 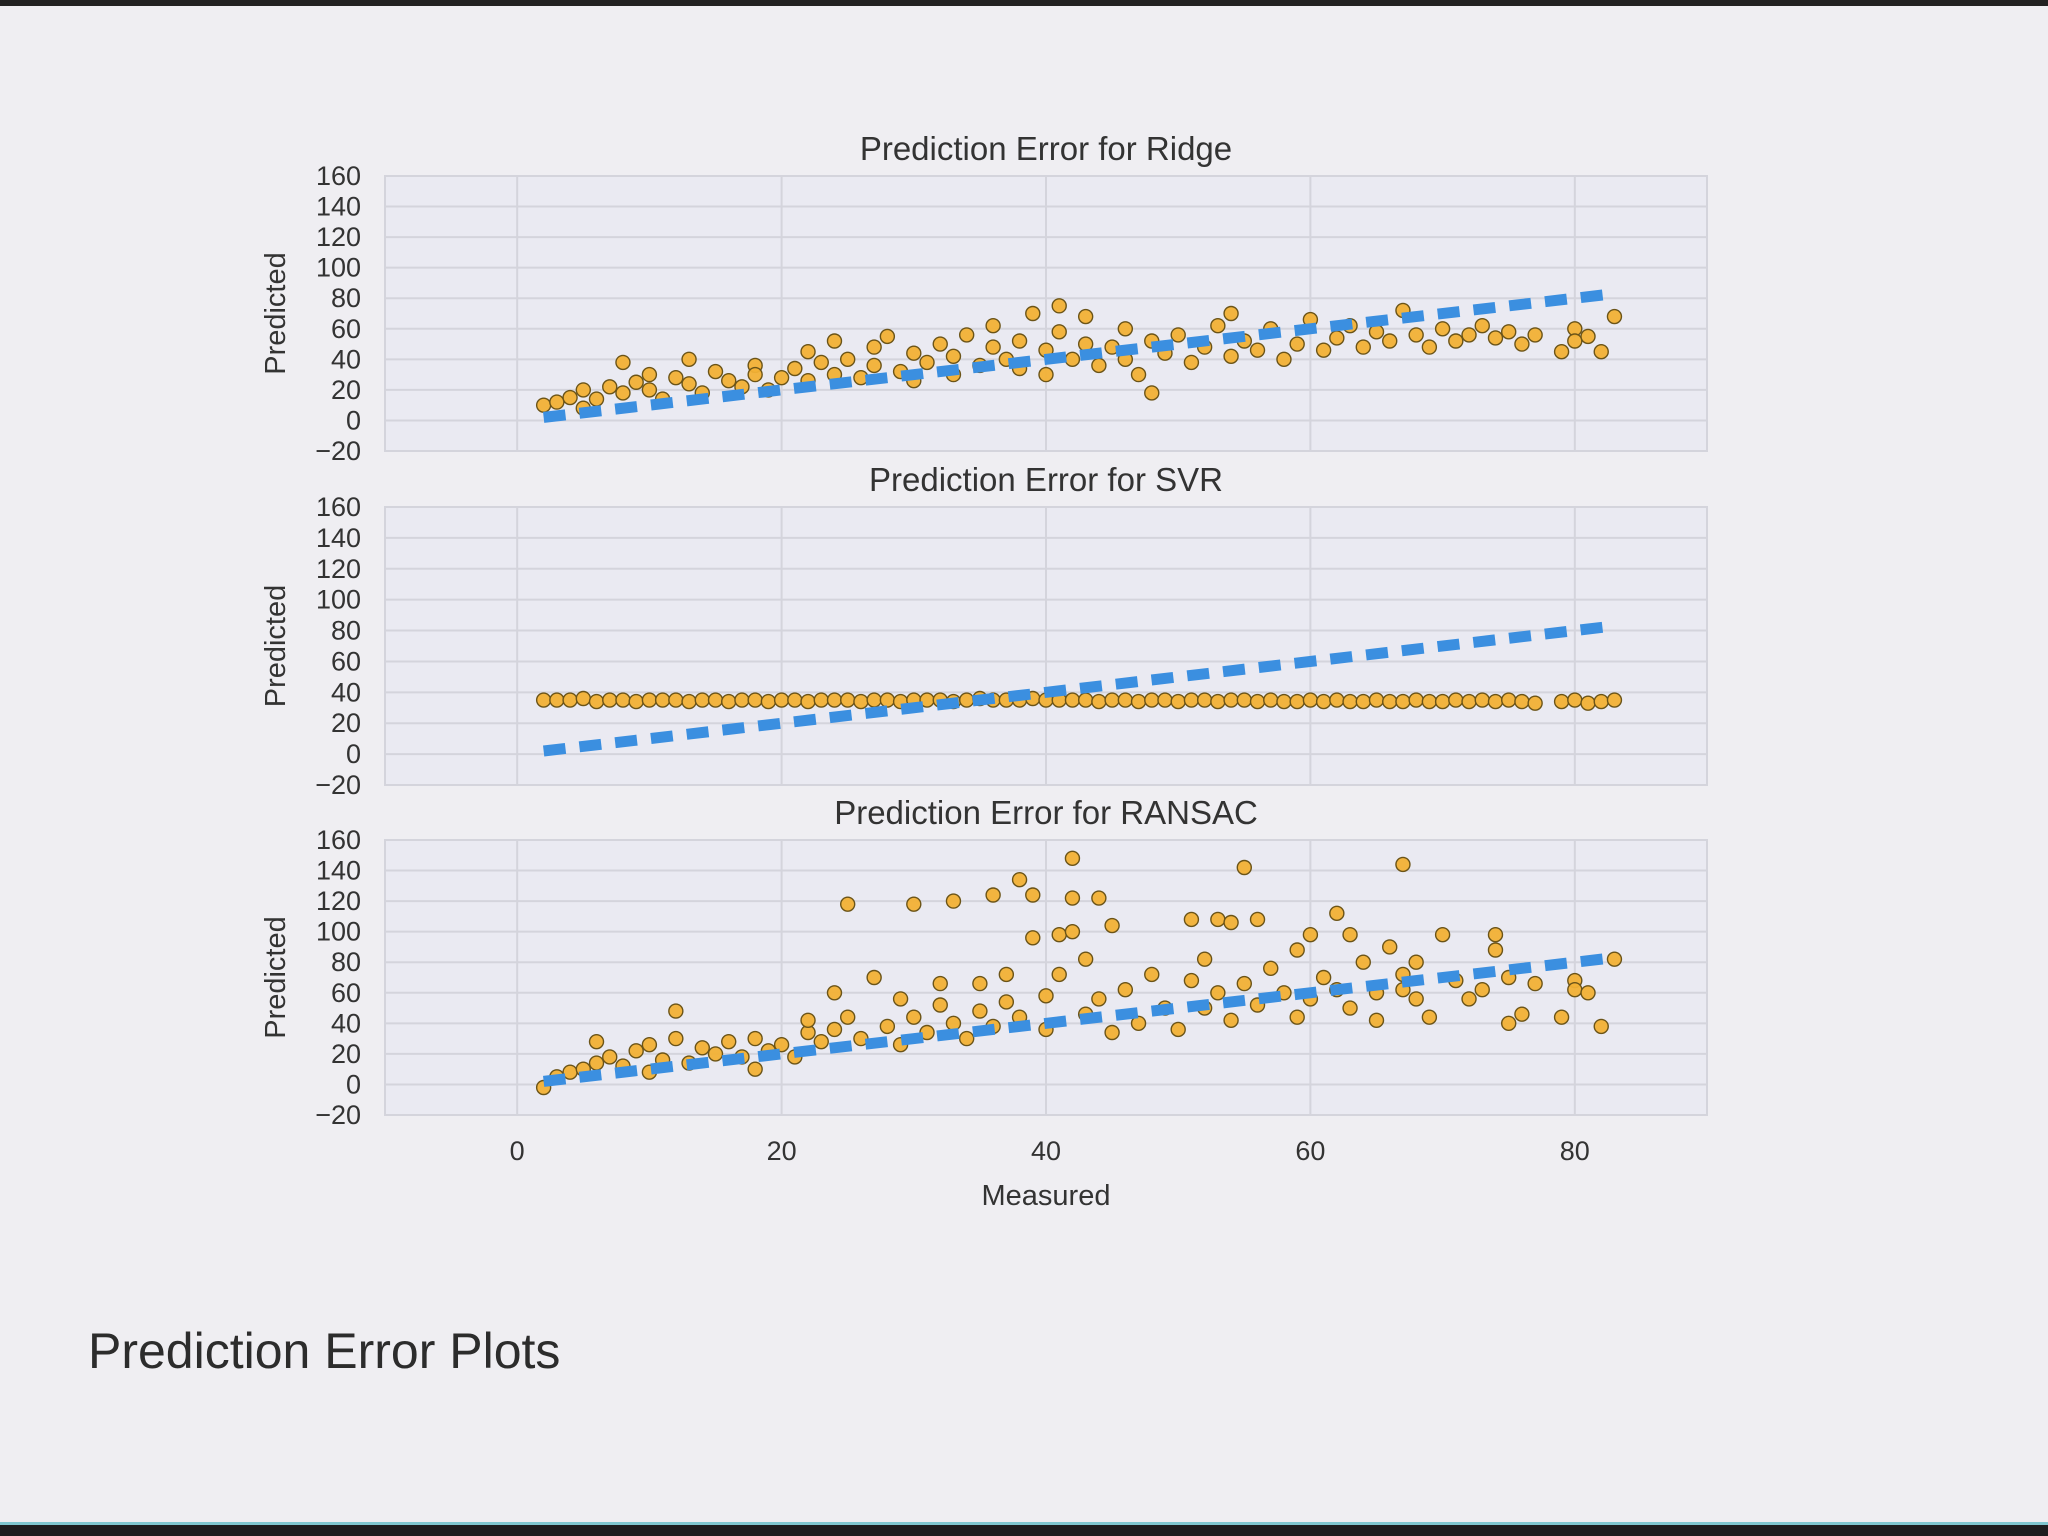 I want to click on chart-3-title: Prediction Error for RANSAC, so click(x=1046, y=812).